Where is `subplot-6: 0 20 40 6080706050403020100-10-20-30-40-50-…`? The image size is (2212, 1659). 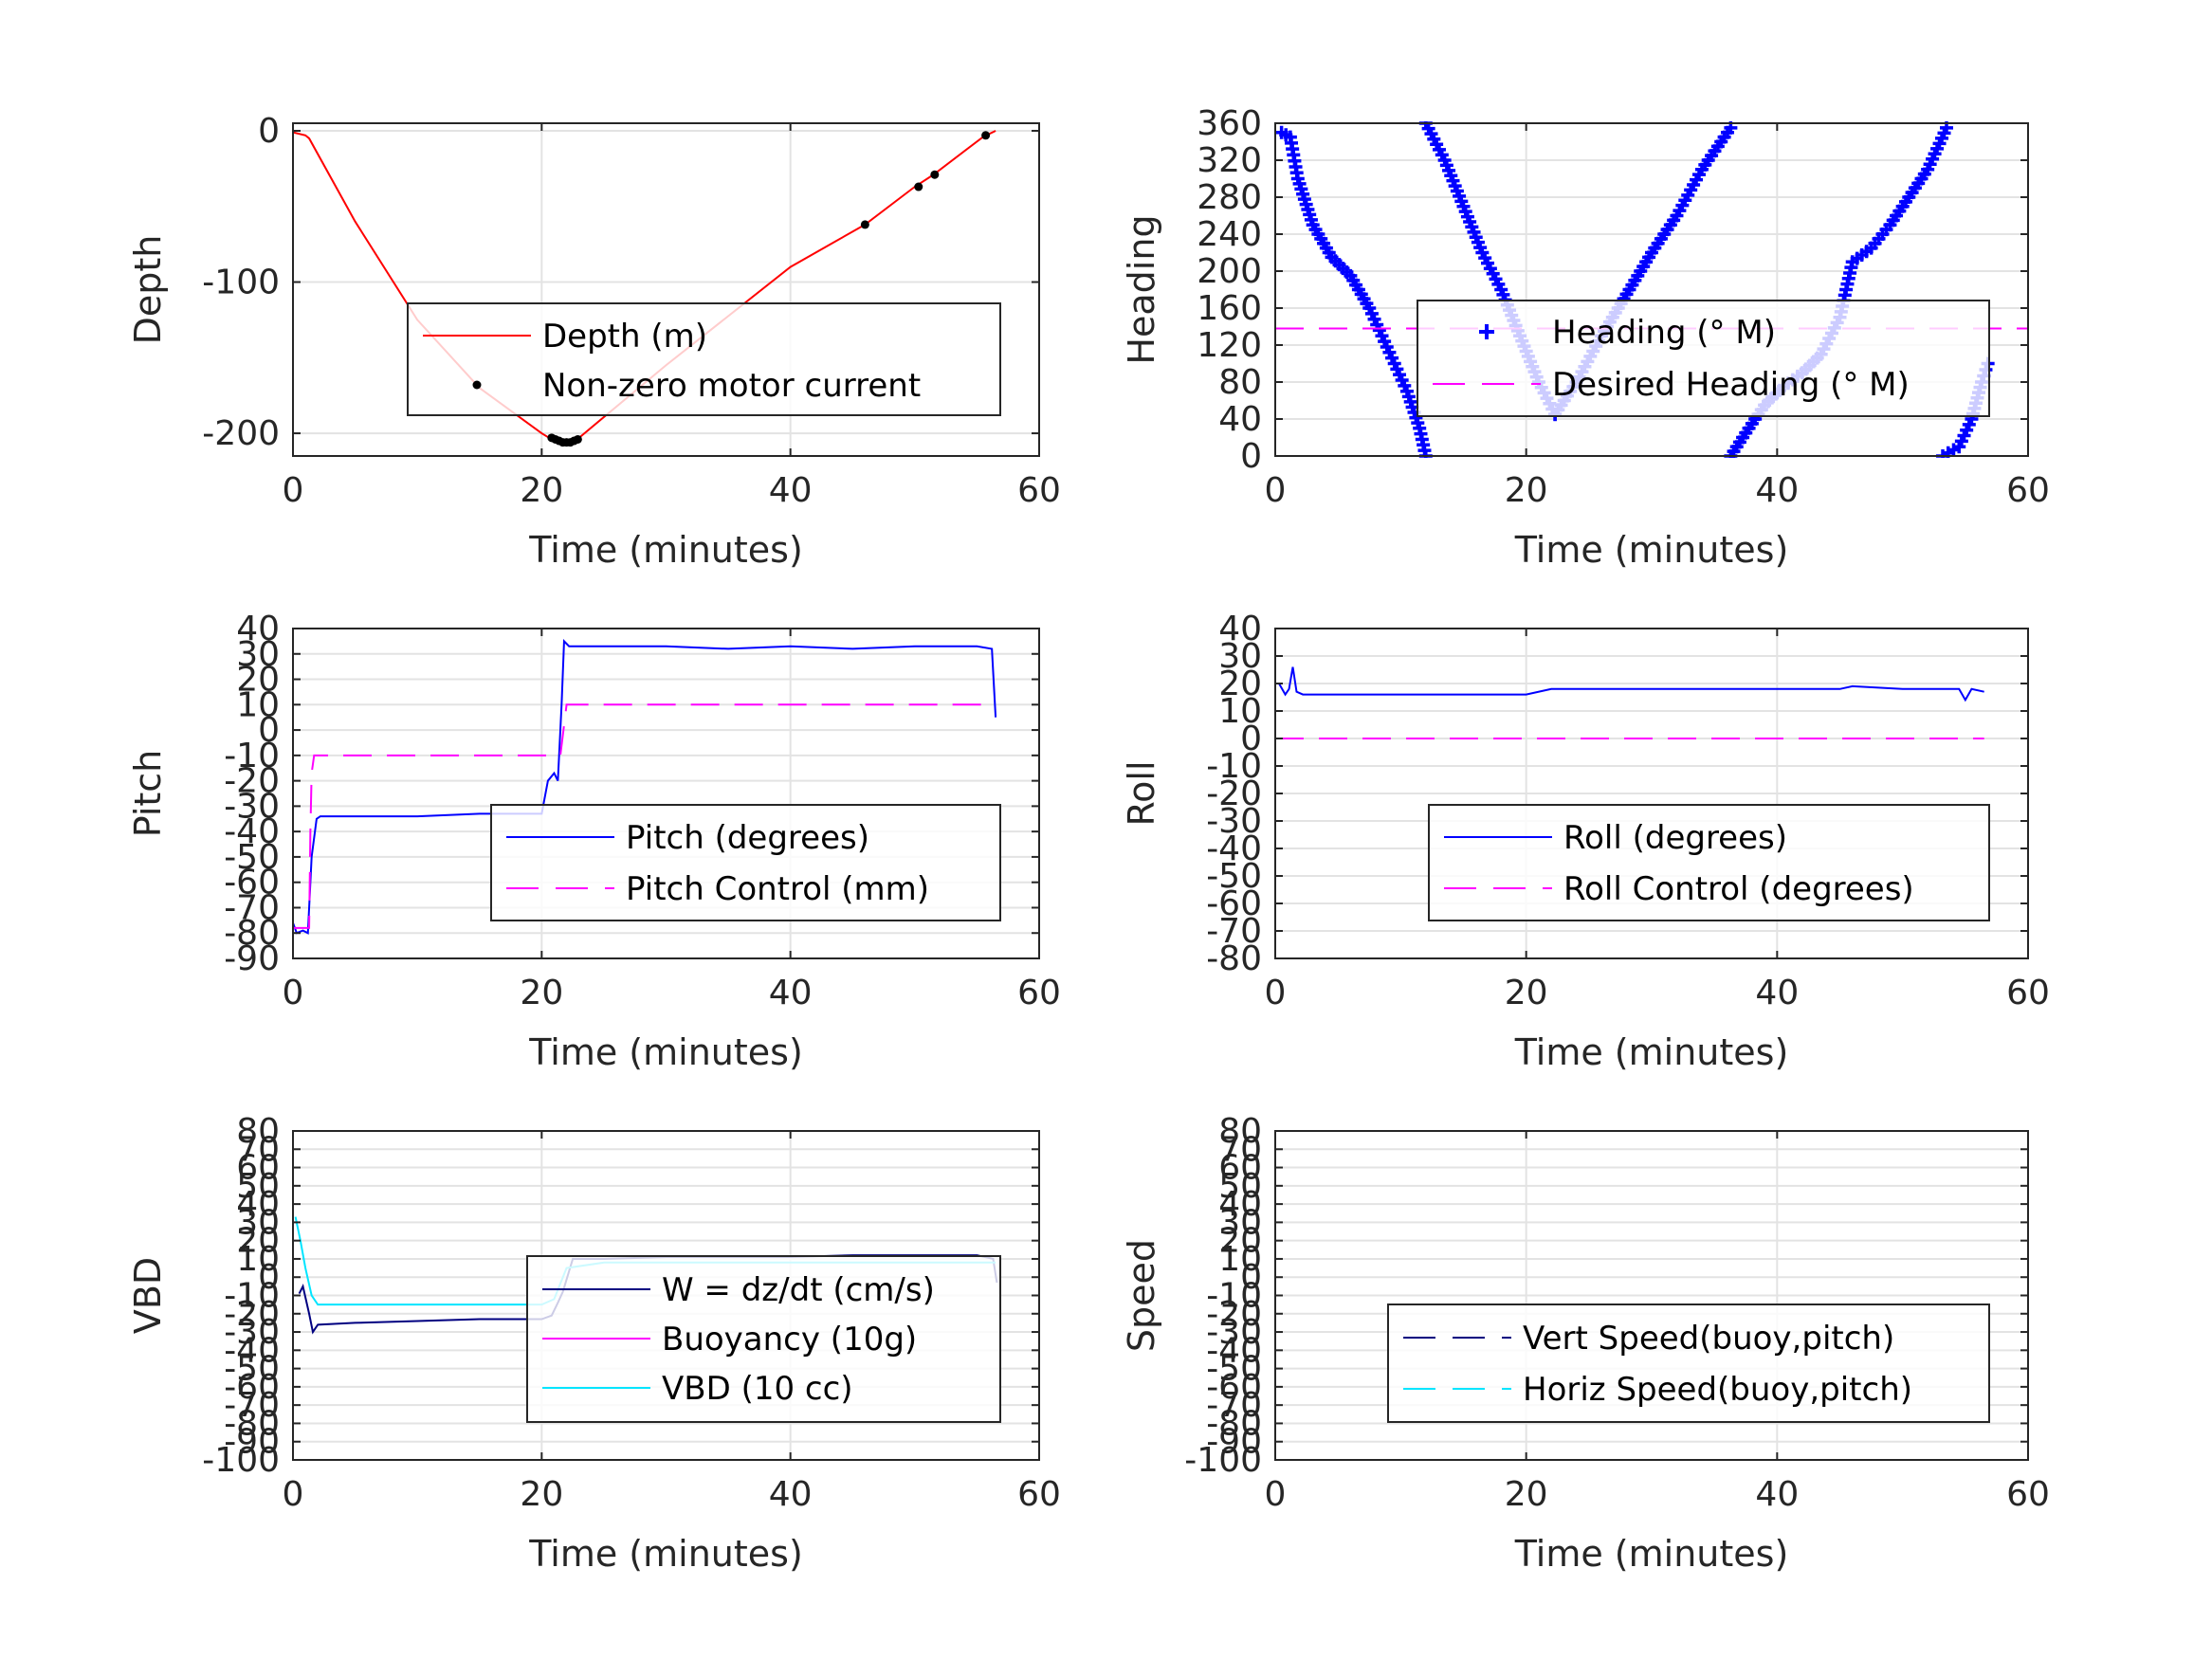
subplot-6: 0 20 40 6080706050403020100-10-20-30-40-50-… is located at coordinates (1585, 1343).